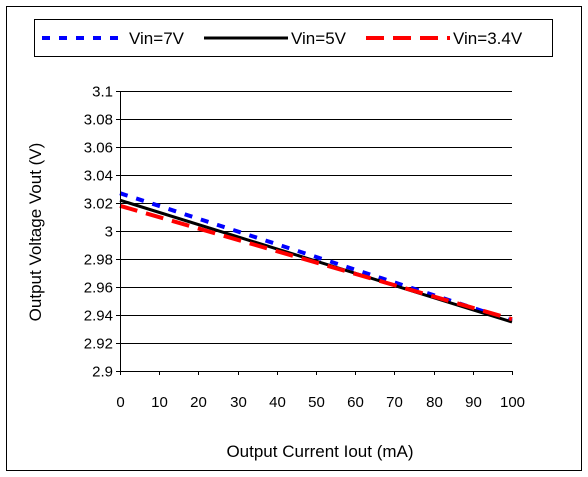 This screenshot has height=477, width=588. I want to click on y-axis-ticks: 2.9 2.92 2.94 2.96 2.98 3 3.02 3.04 3.06 3.08 3.1, so click(102, 232).